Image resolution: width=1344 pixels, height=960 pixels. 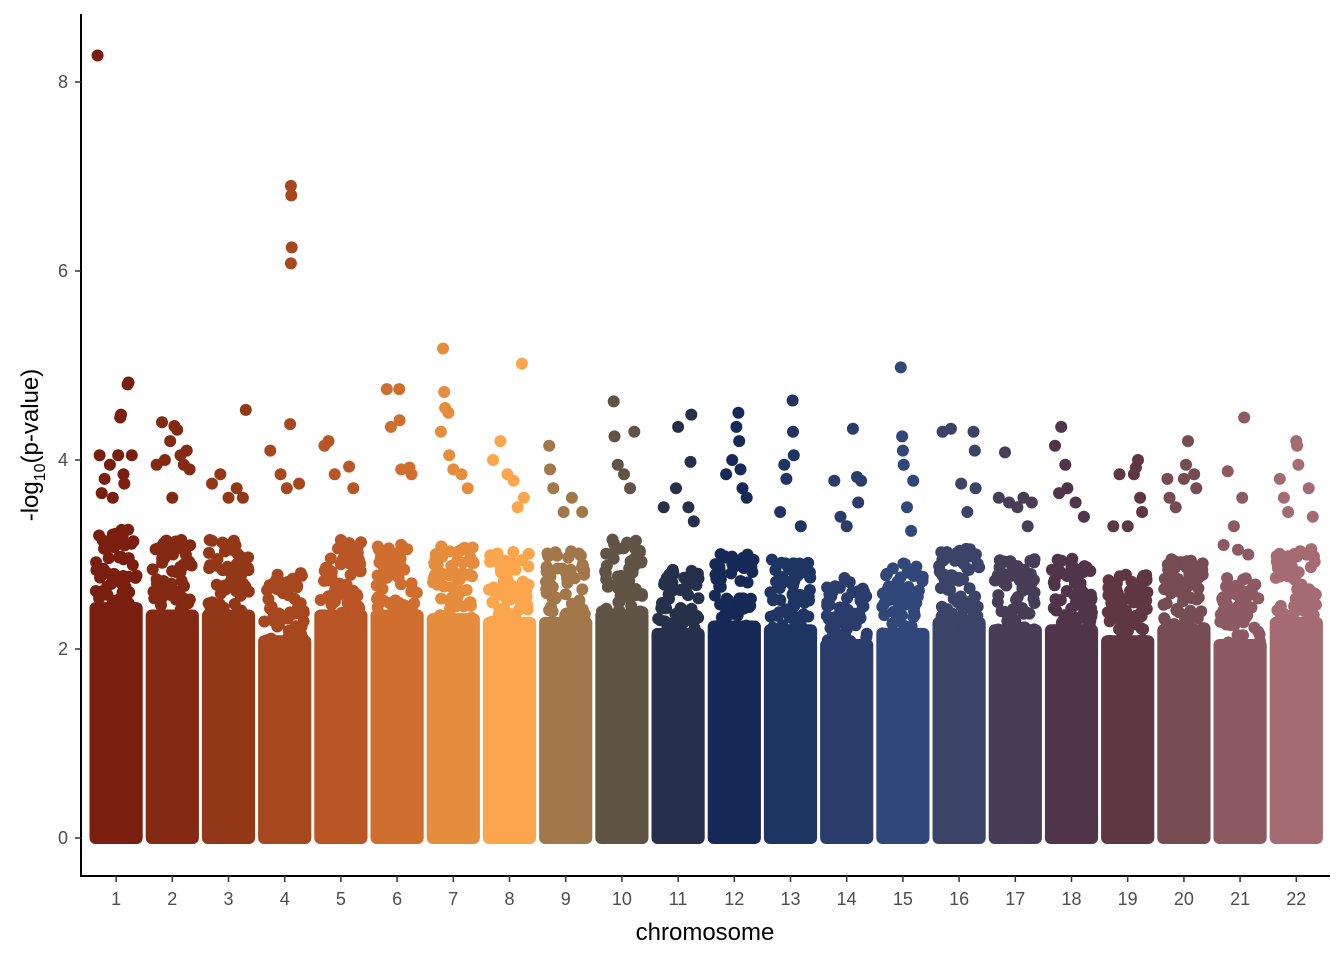 I want to click on x-axis-ticks: 1 2 3 4 5 6 7 8 9 10 11 12 13 14 15 16 17 18 19 20 21 22, so click(x=708, y=892).